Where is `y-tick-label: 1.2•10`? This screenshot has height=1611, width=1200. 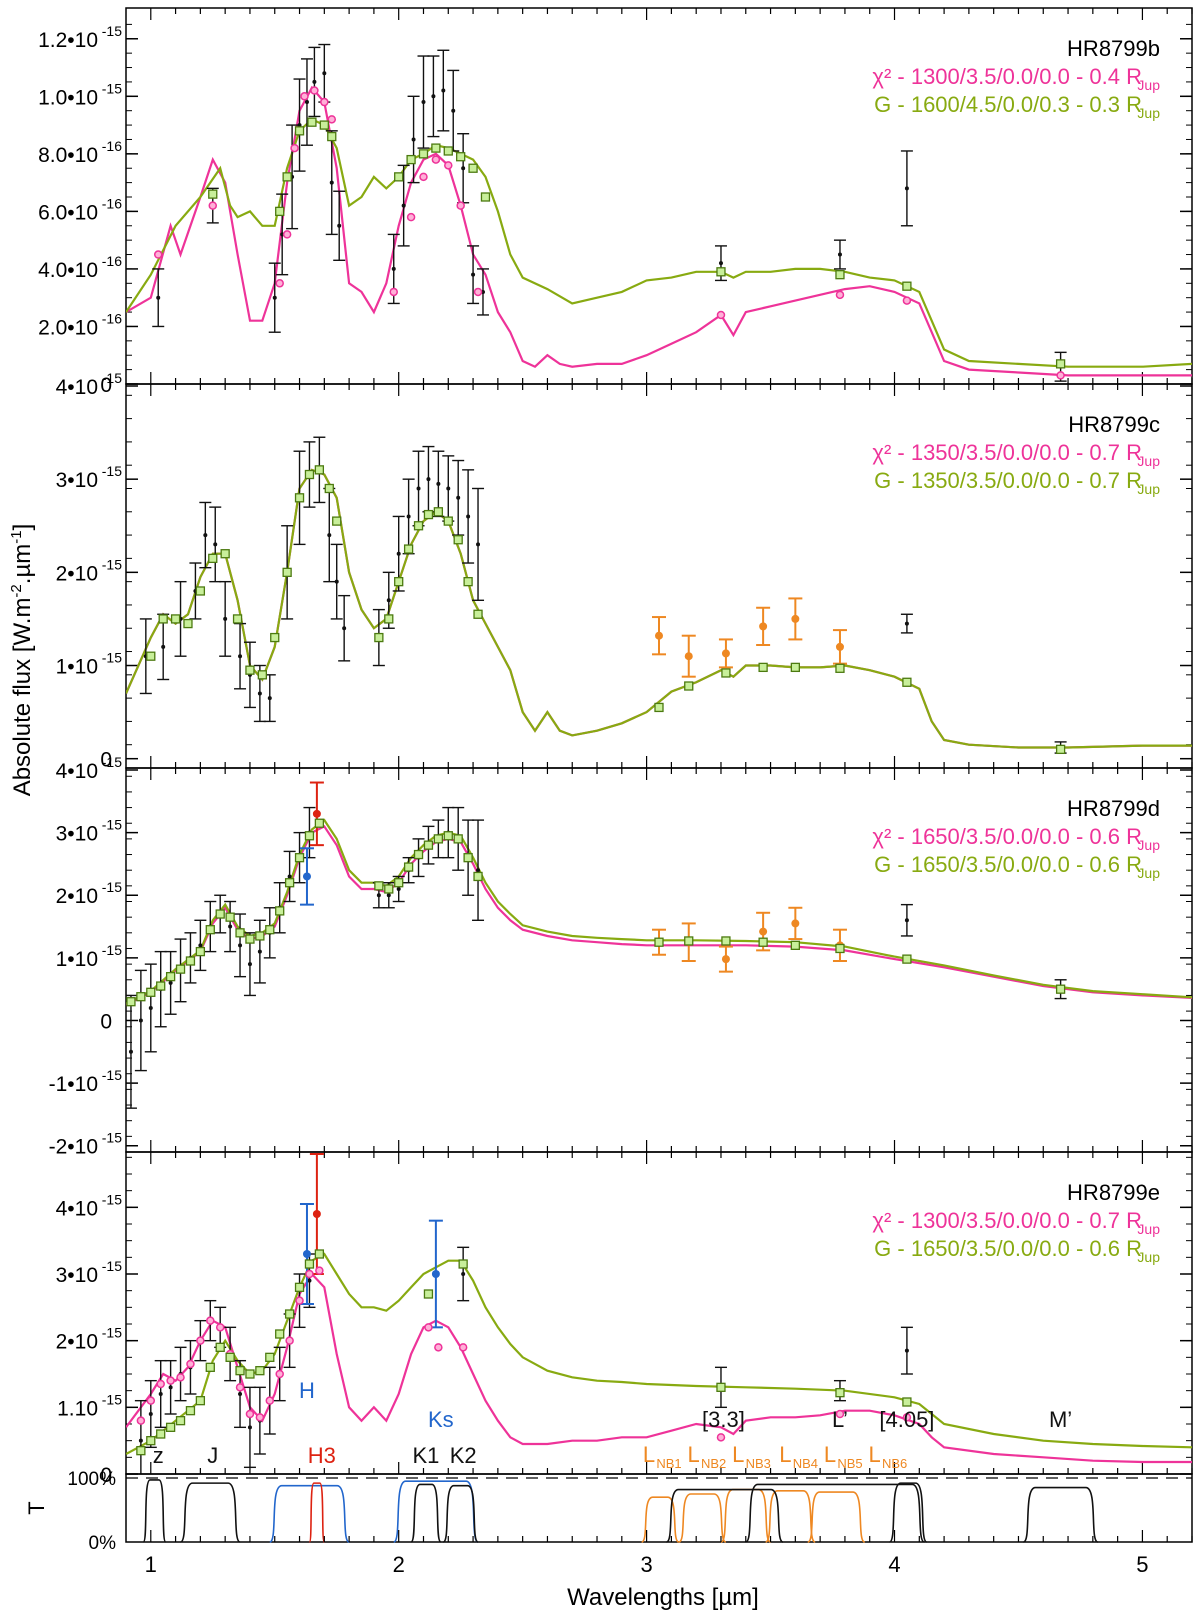
y-tick-label: 1.2•10 is located at coordinates (68, 40).